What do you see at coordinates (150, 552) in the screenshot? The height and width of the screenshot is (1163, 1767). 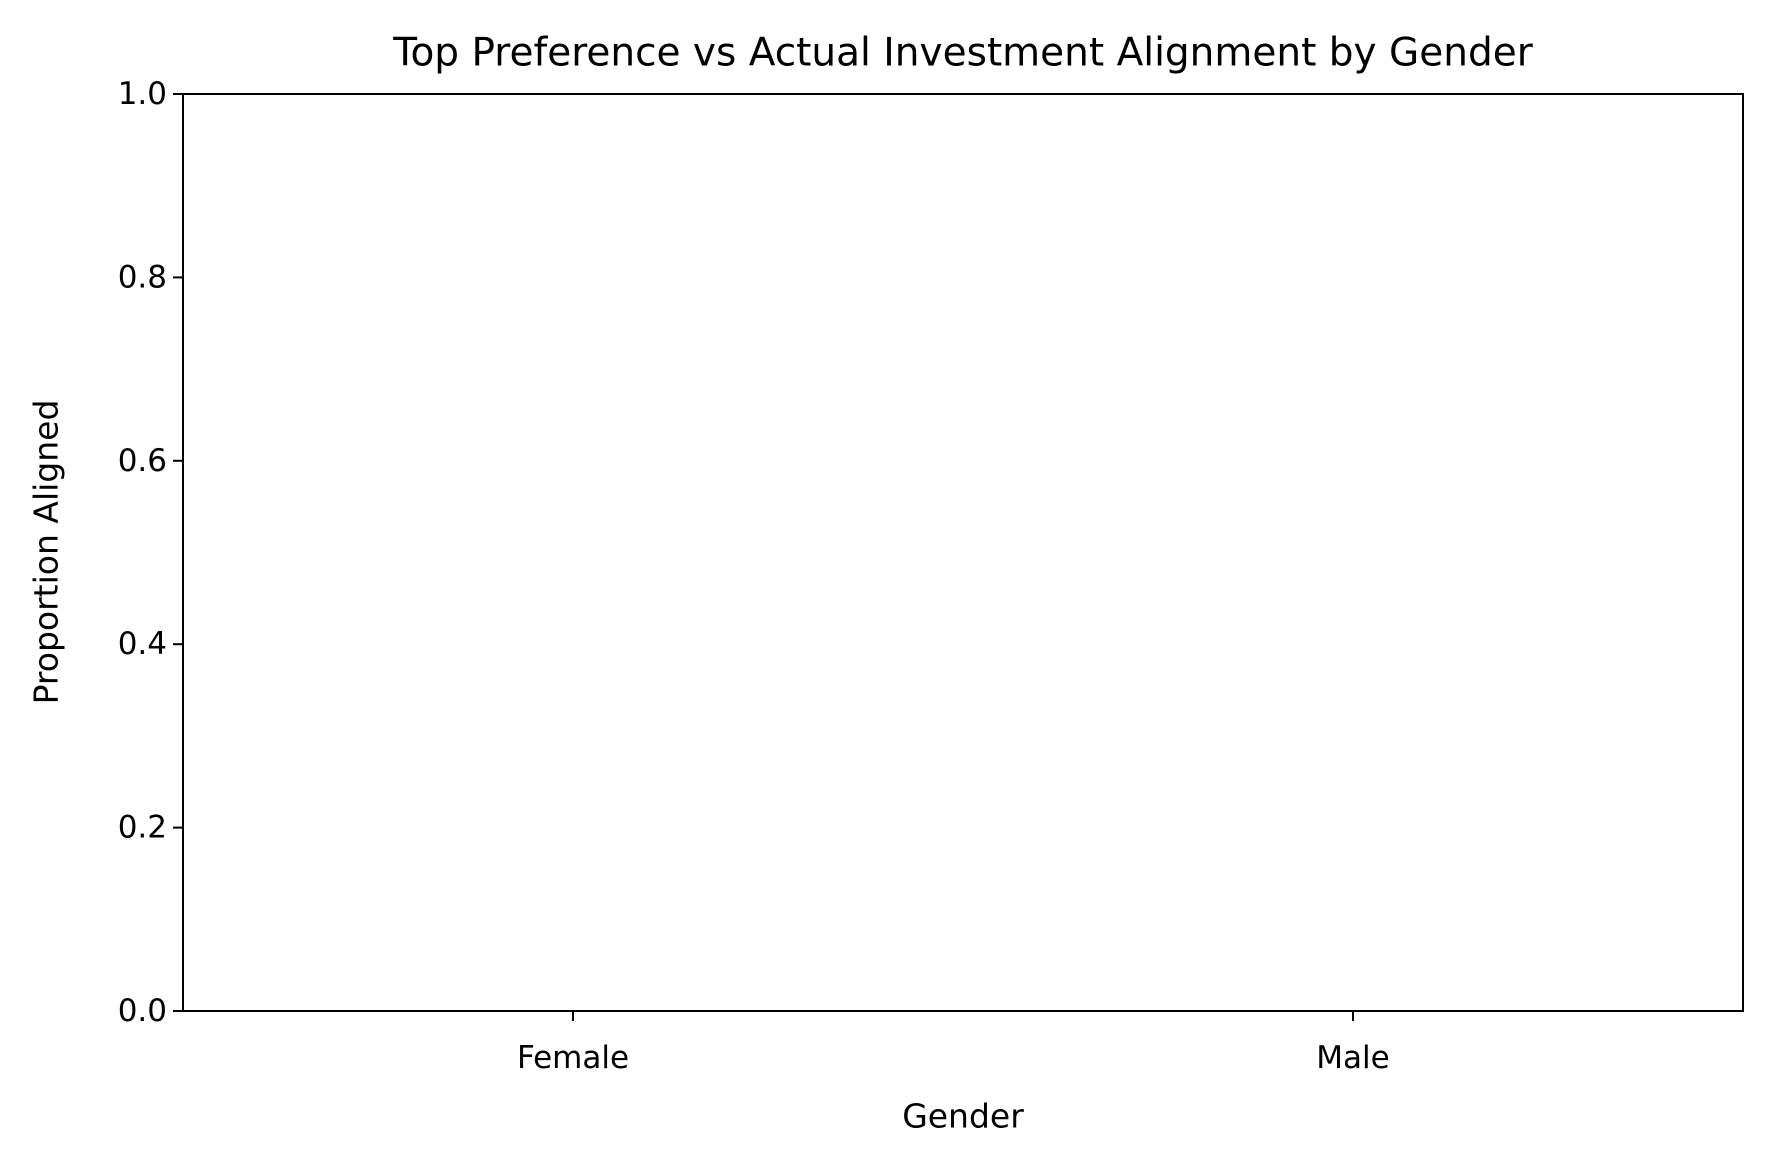 I see `y-axis: 0.0 0.2 0.4 0.6 0.8 1.0` at bounding box center [150, 552].